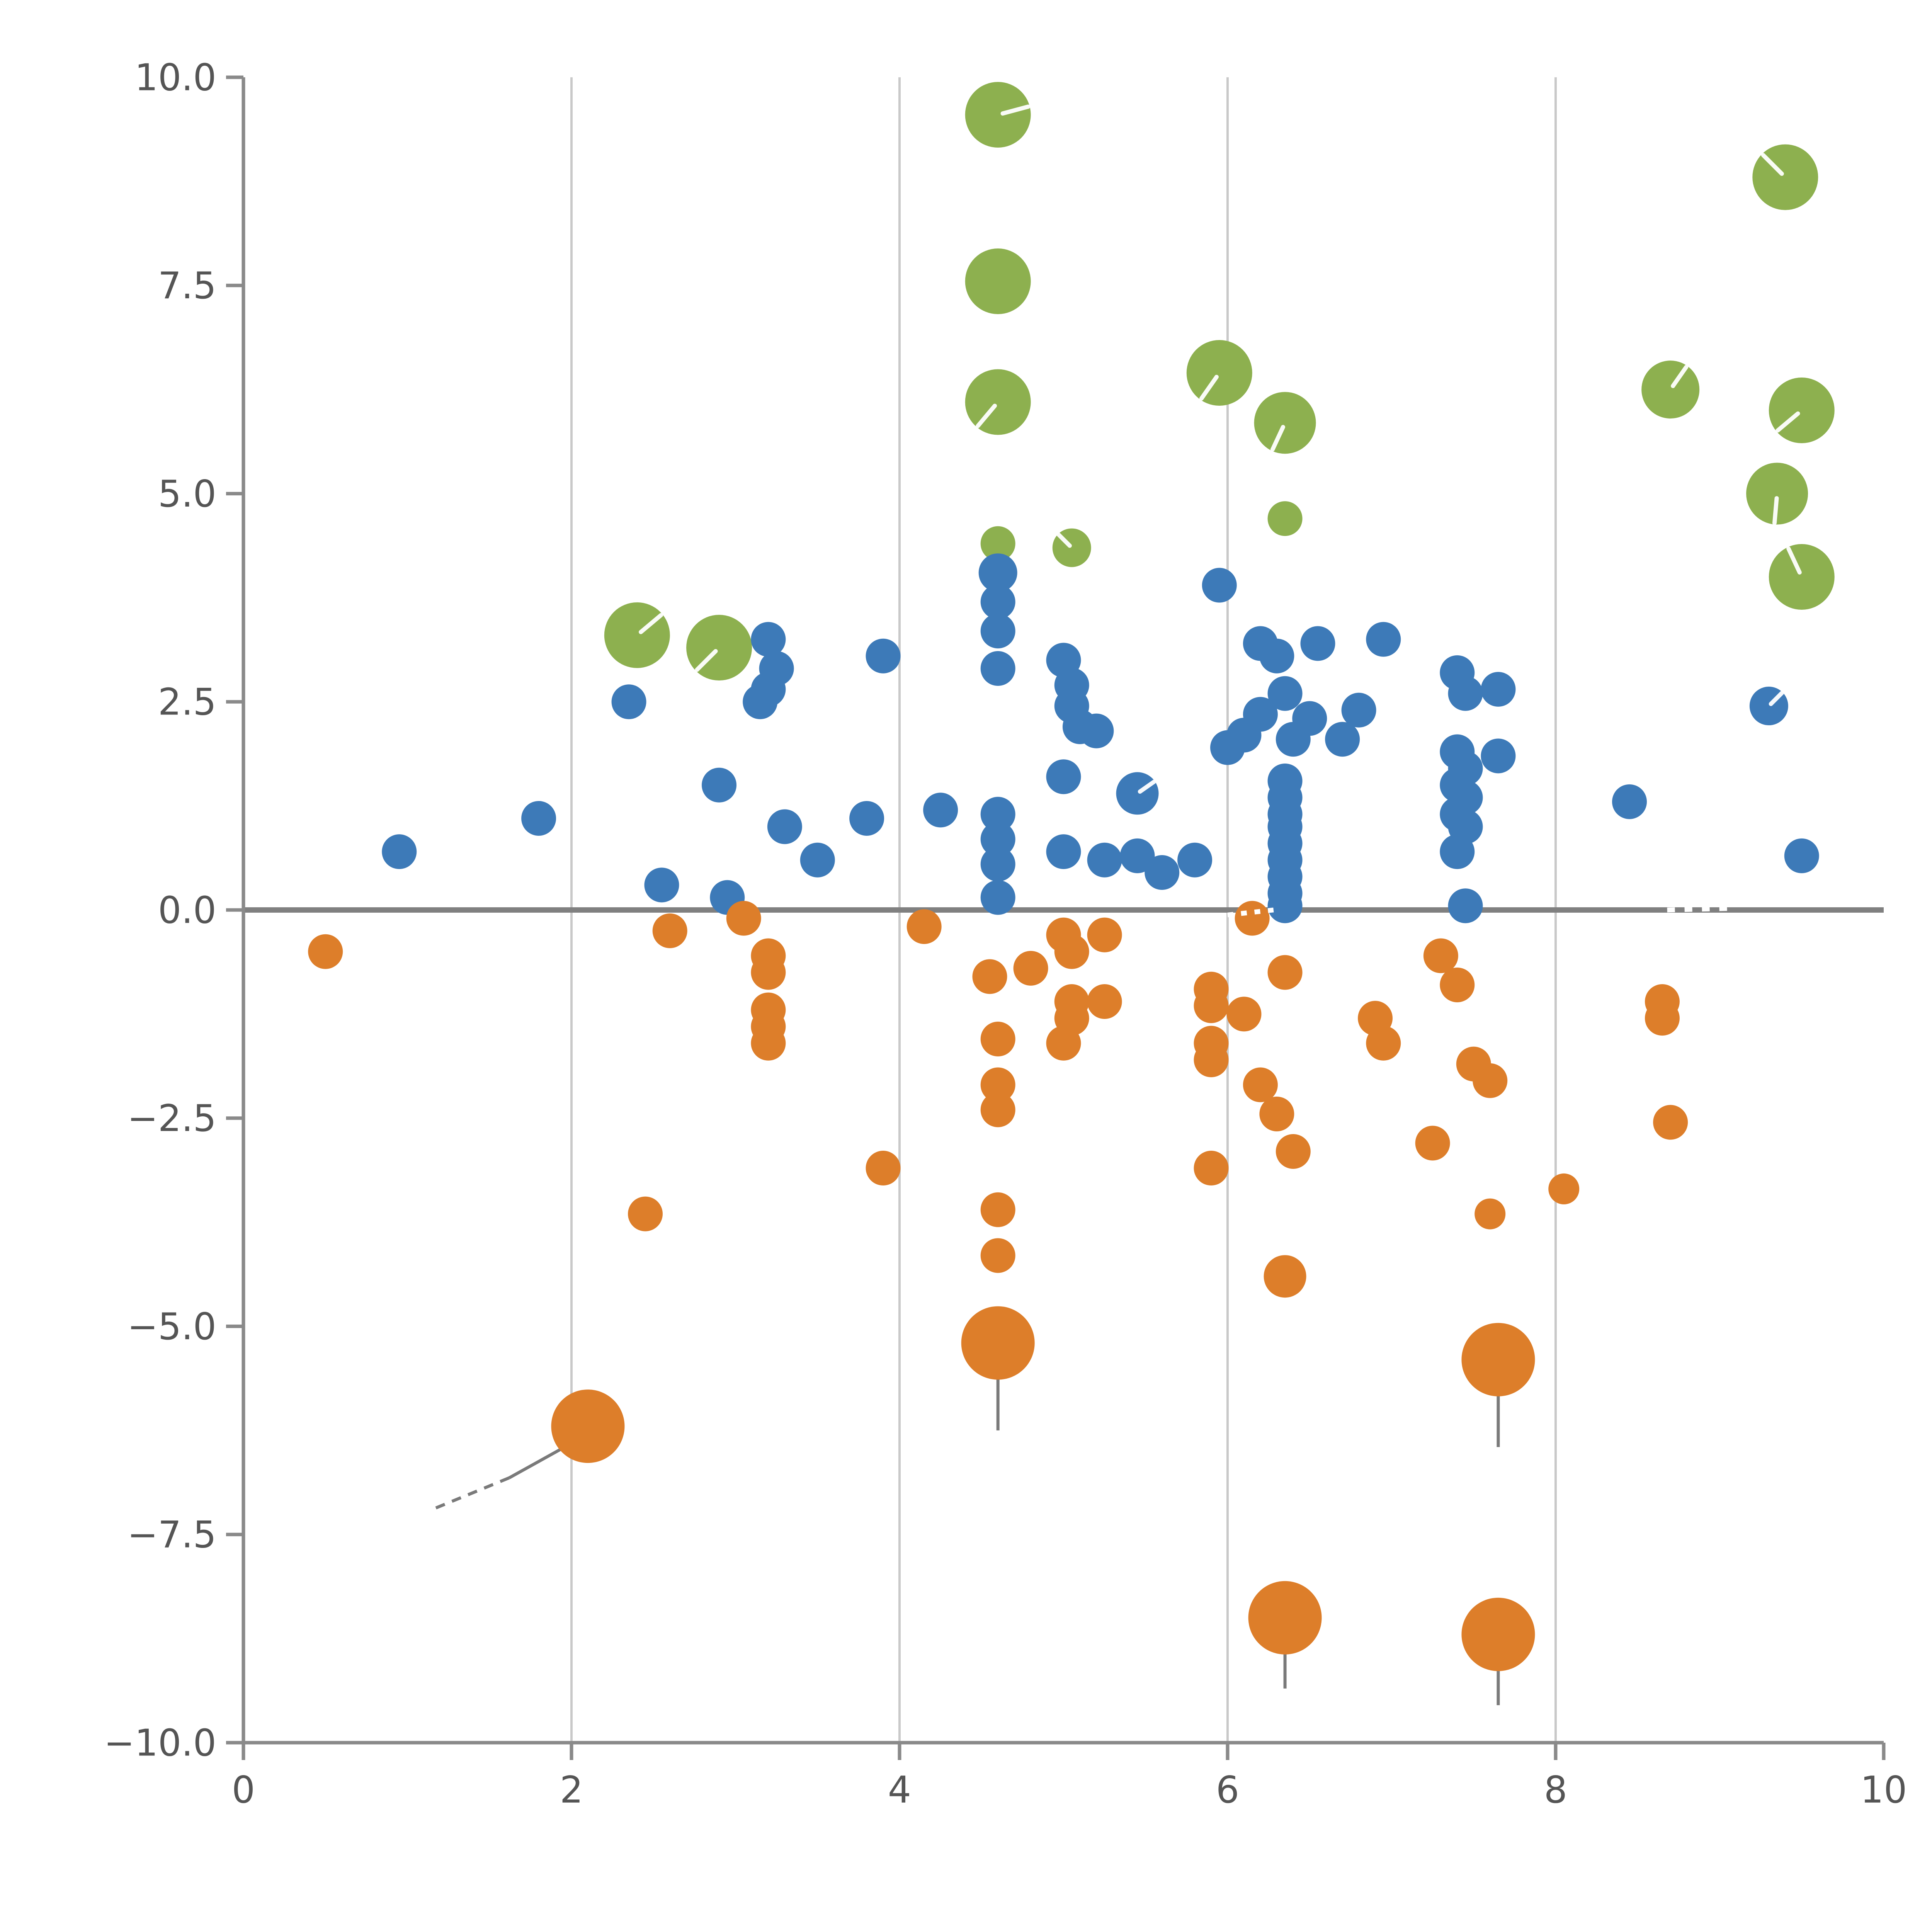 The width and height of the screenshot is (1932, 1932). What do you see at coordinates (187, 702) in the screenshot?
I see `y-tick-label: 2.5` at bounding box center [187, 702].